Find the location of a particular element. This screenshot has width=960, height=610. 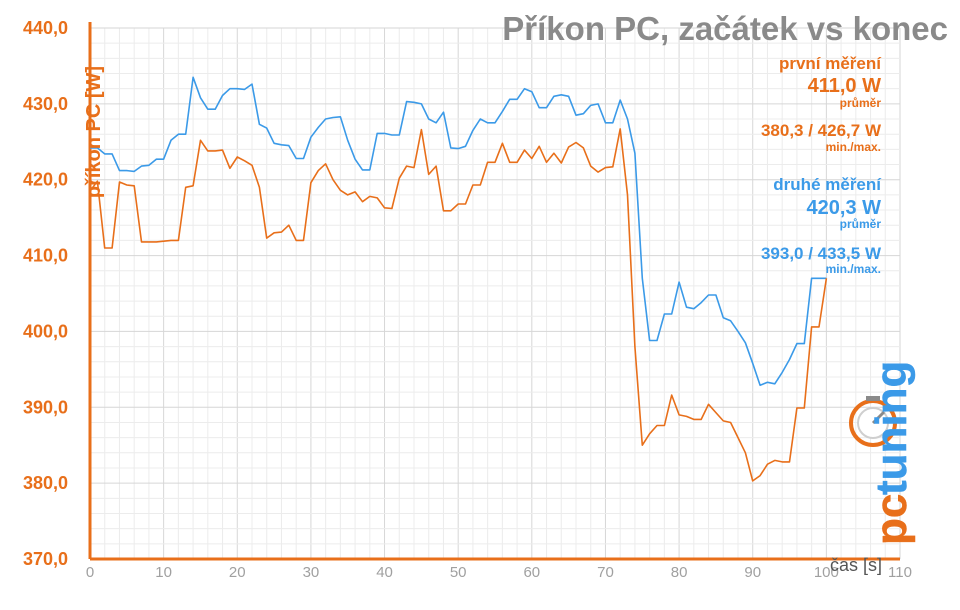

series-2-minmax-label: min./max. is located at coordinates (853, 269).